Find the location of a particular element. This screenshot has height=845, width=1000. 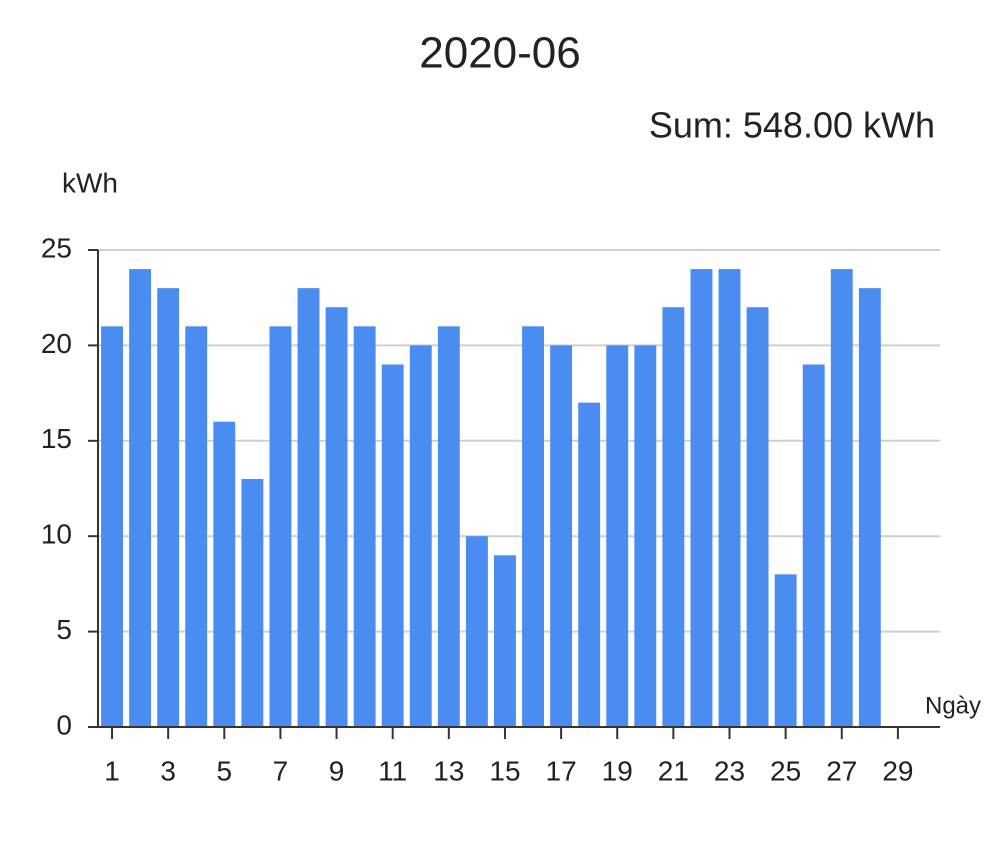

x-tick-label: 3 is located at coordinates (168, 770).